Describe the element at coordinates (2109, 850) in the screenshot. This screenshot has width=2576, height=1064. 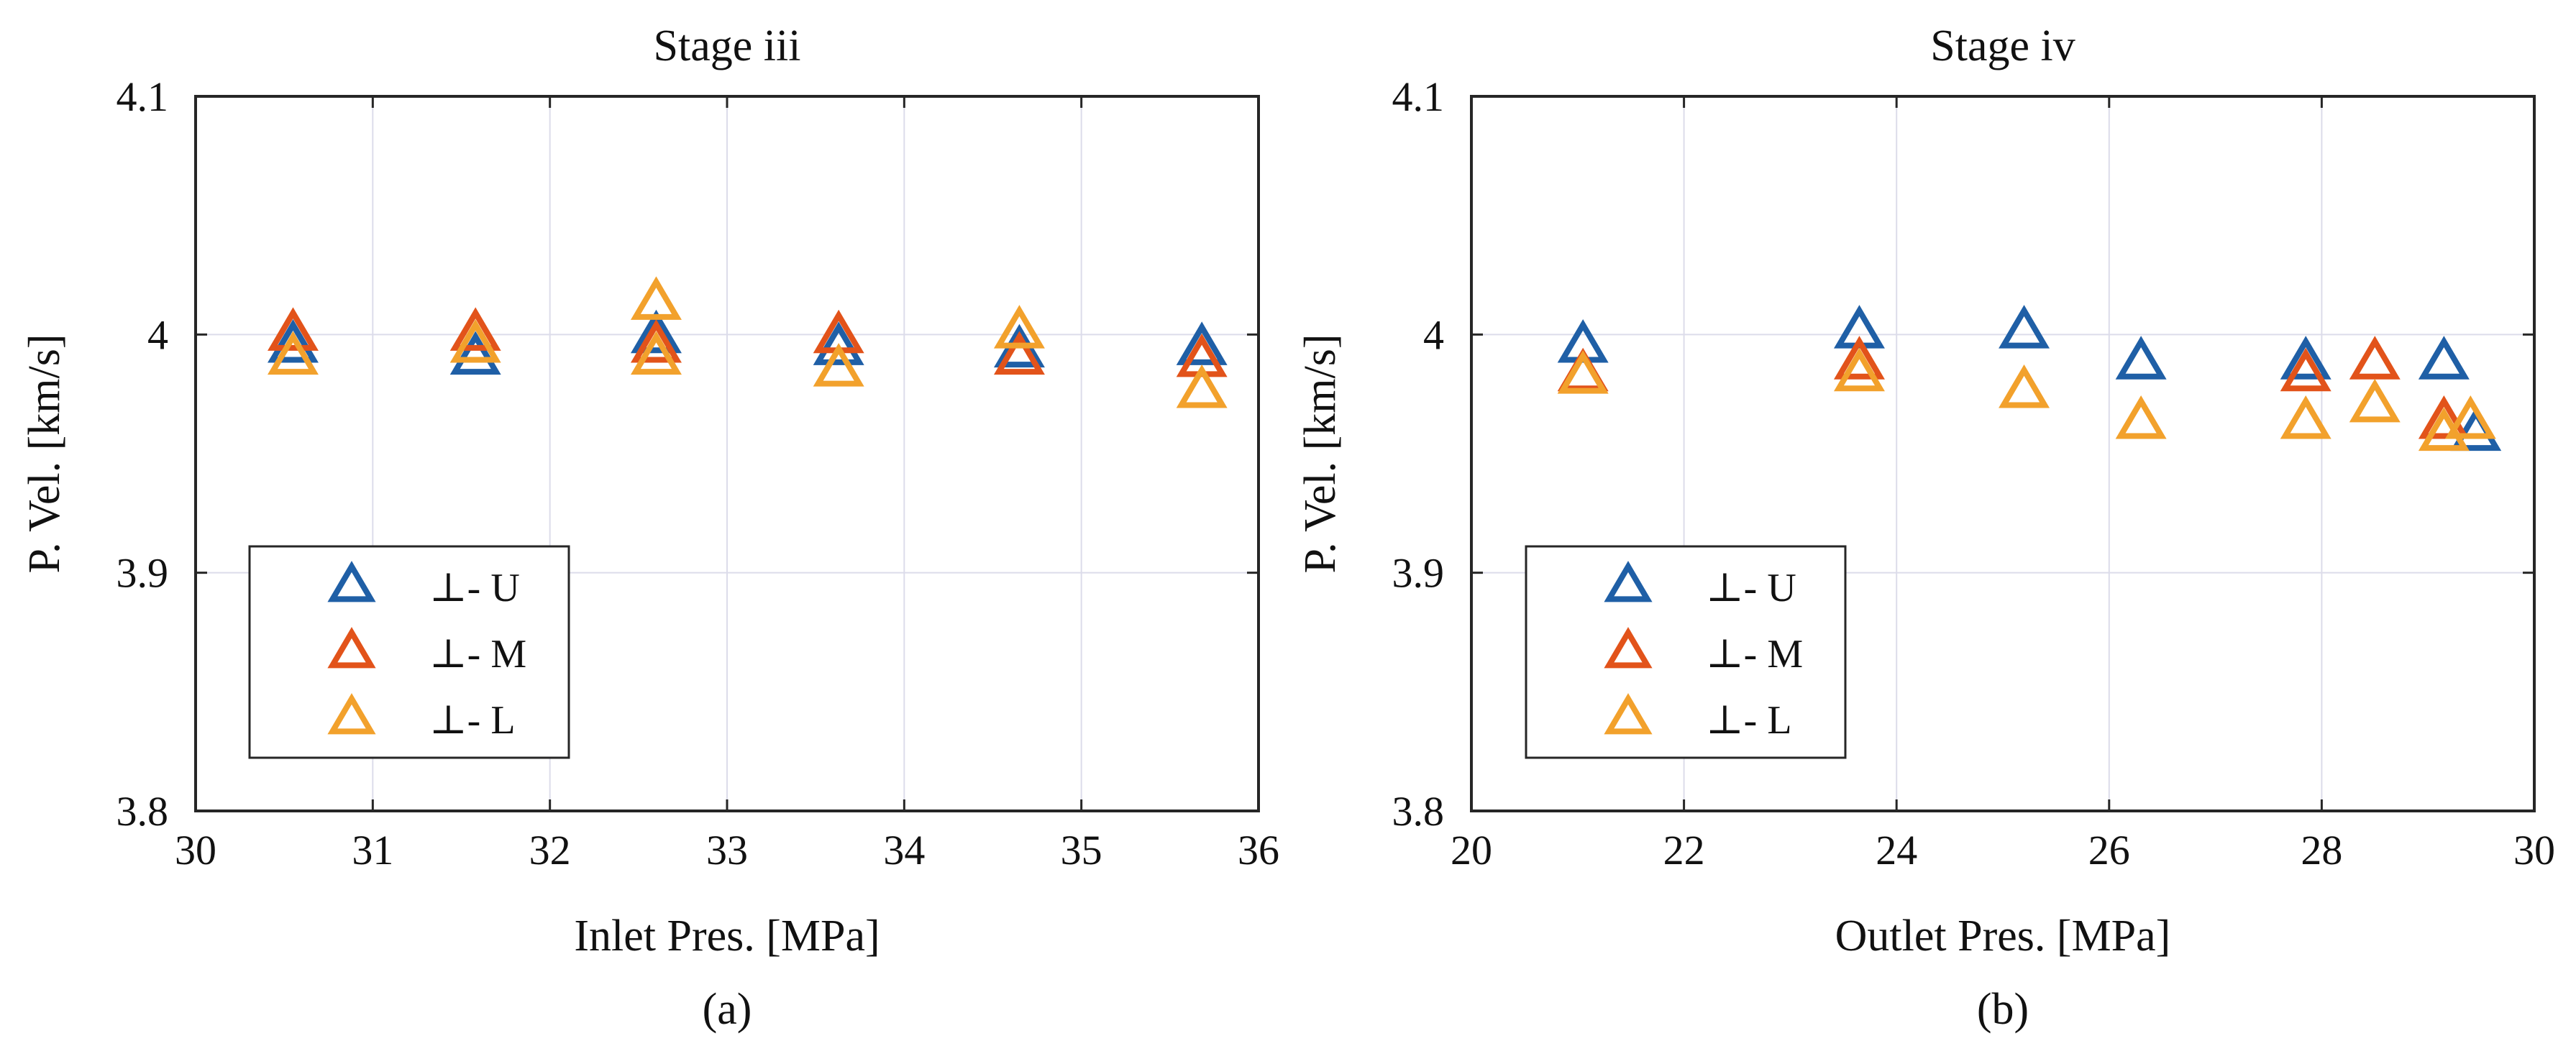
I see `x-tick-label: 26` at that location.